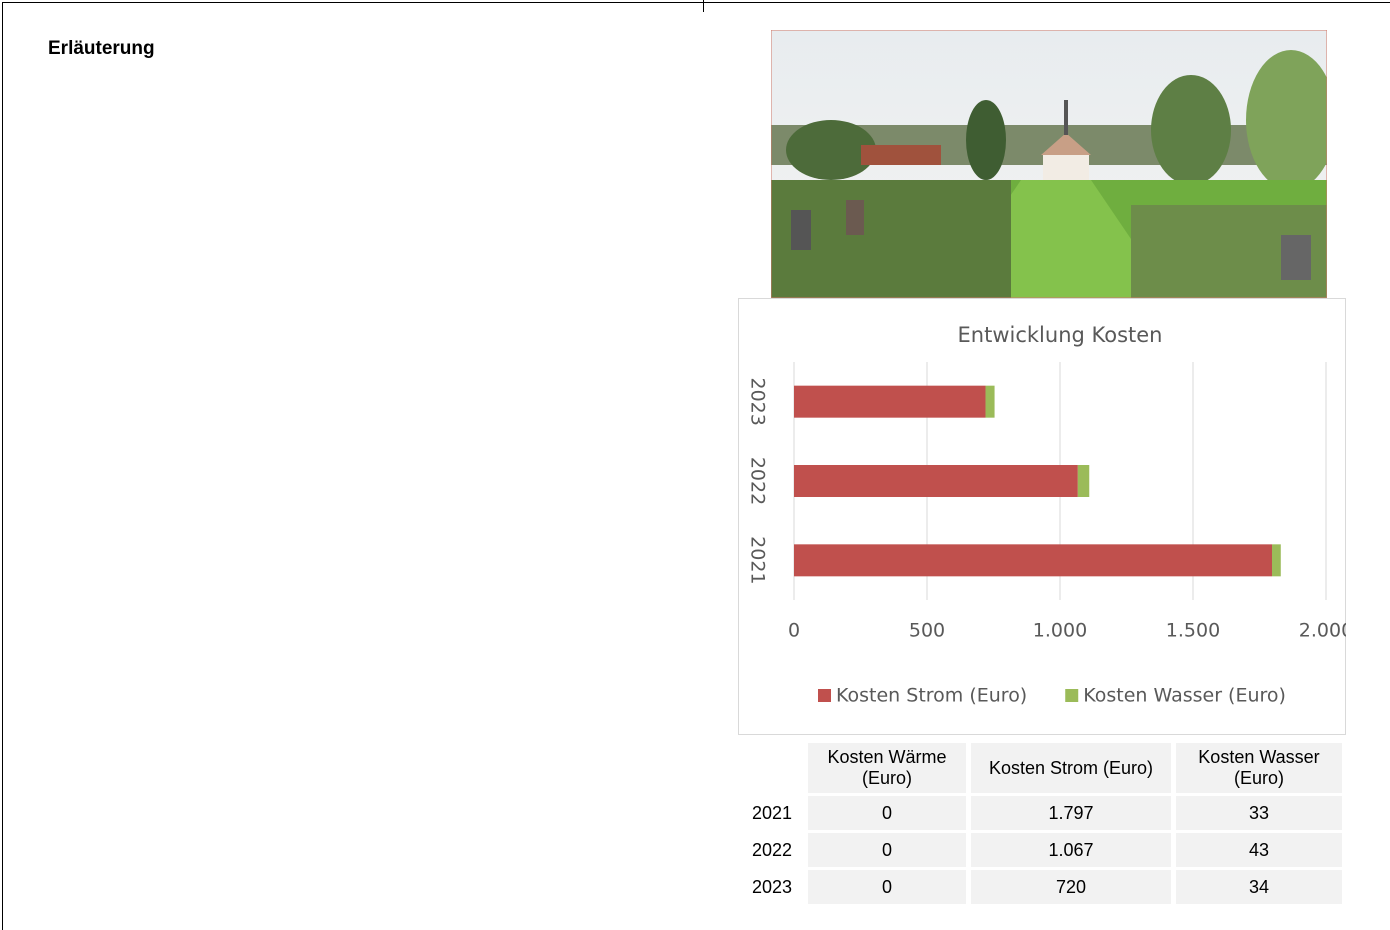  I want to click on table-row: 2021 0 1.797 33, so click(1041, 813).